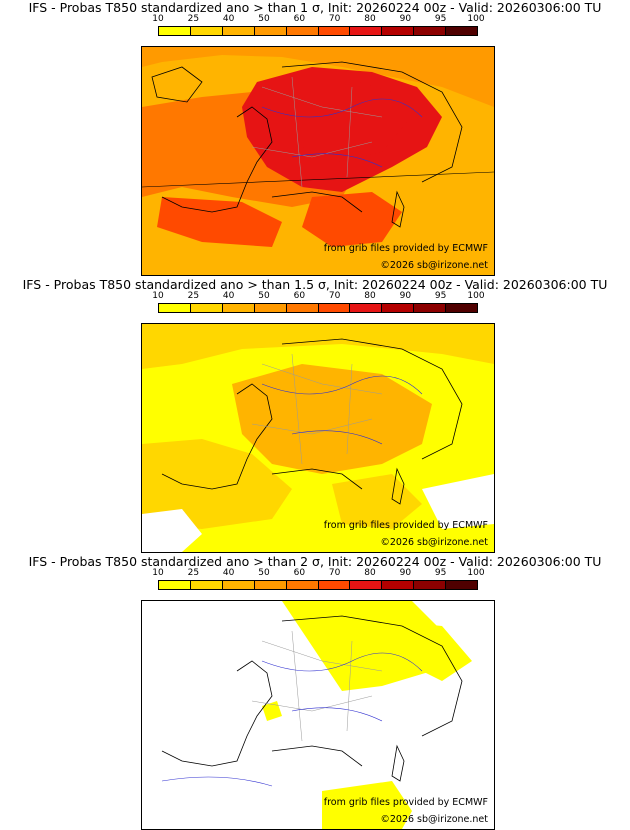  I want to click on probability-patch-germany, so click(432, 651).